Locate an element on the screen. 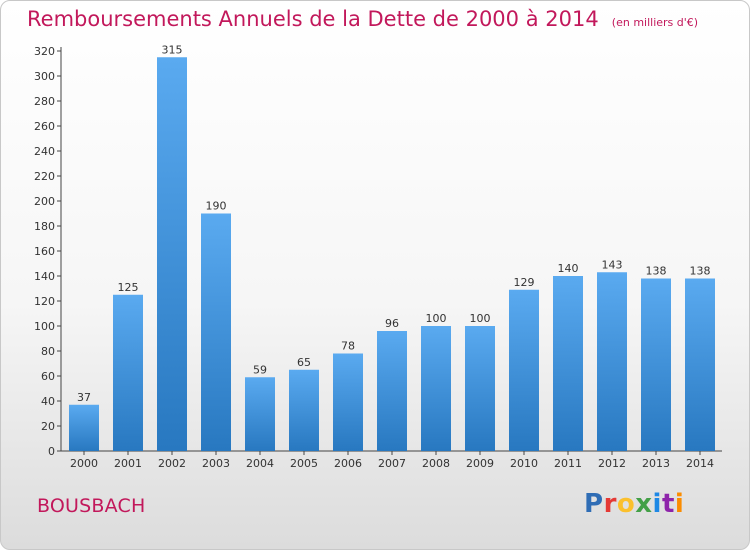 This screenshot has height=550, width=750. bar-2004 is located at coordinates (260, 414).